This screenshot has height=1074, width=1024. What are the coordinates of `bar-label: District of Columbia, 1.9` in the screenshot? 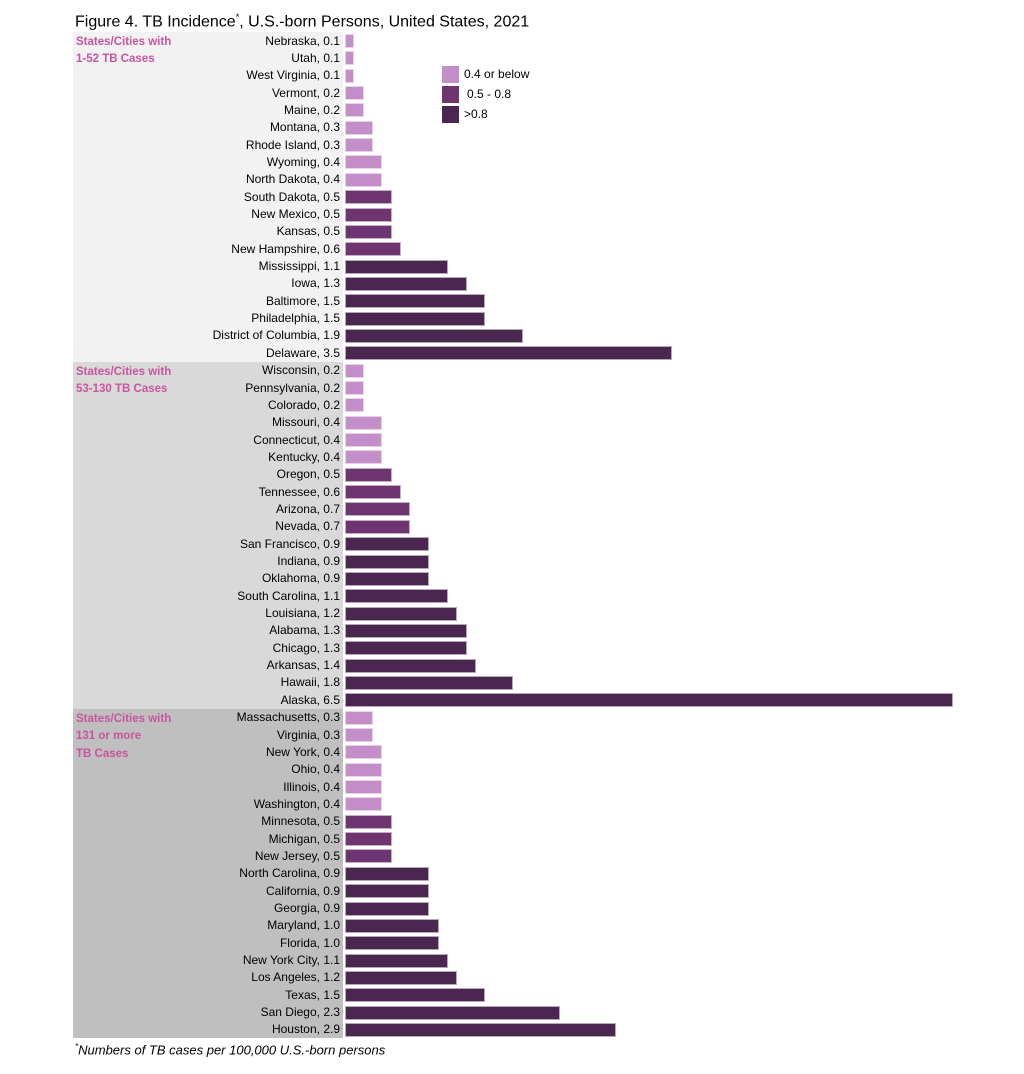 It's located at (276, 335).